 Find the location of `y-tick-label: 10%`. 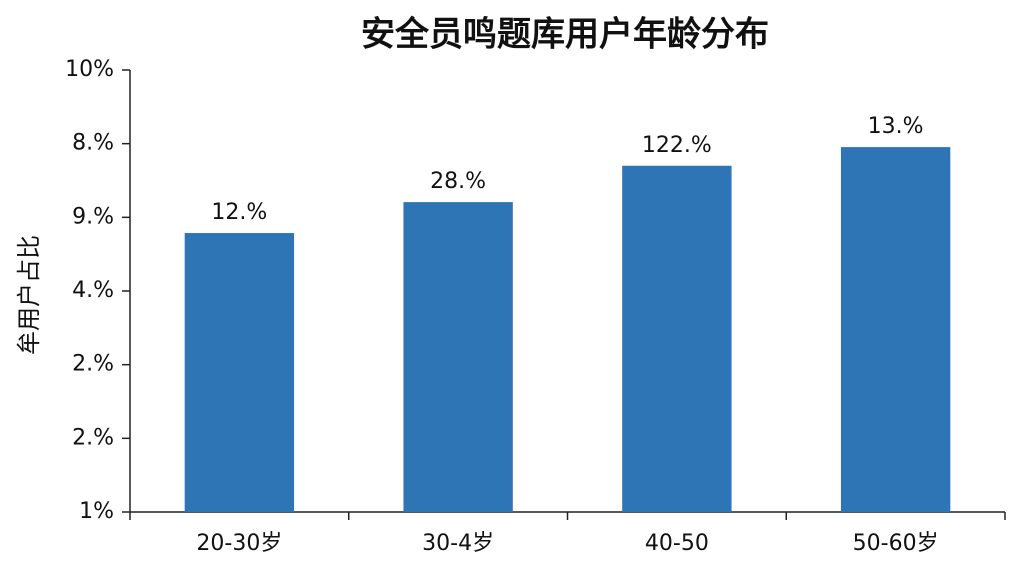

y-tick-label: 10% is located at coordinates (89, 69).